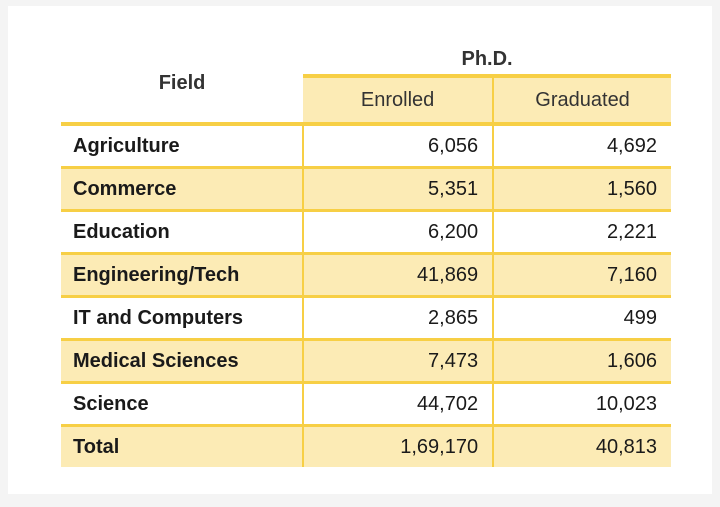  I want to click on table-row: Commerce 5,351 1,560, so click(366, 189).